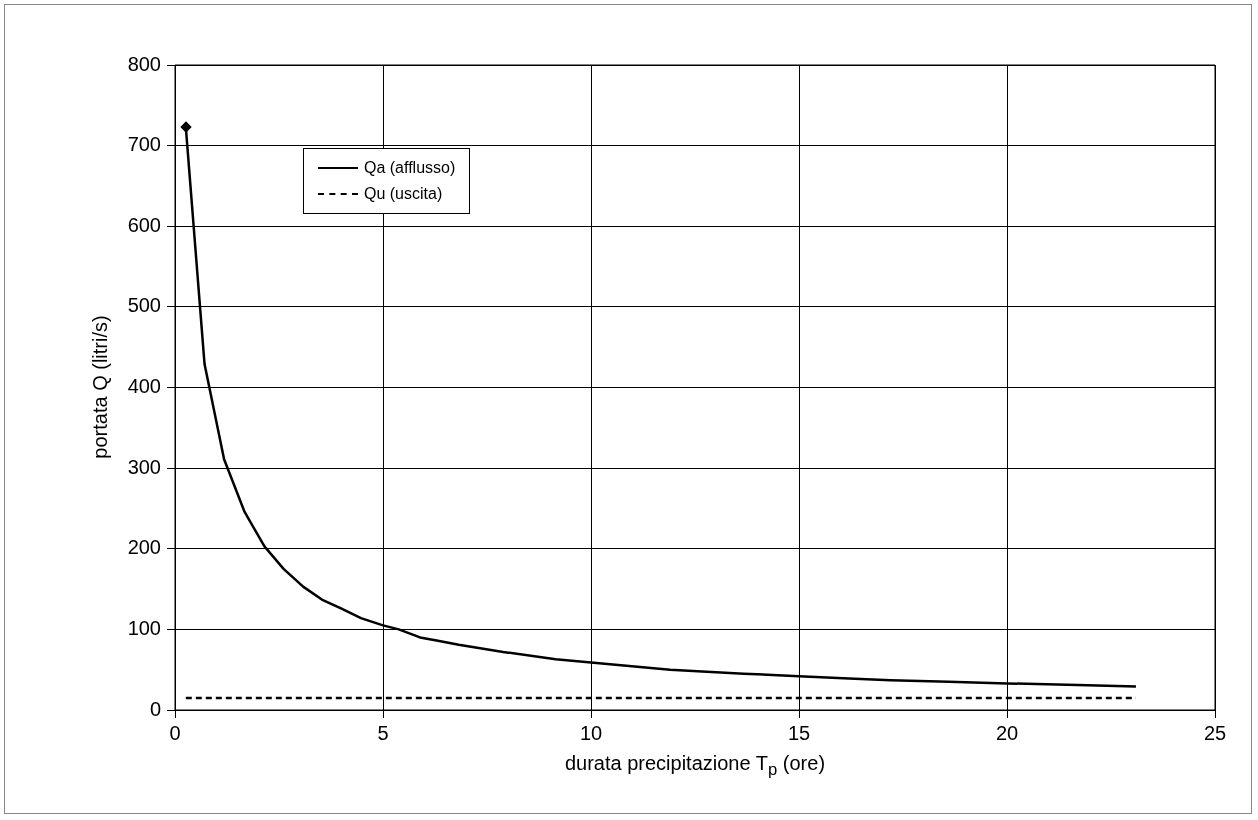 The width and height of the screenshot is (1258, 820). I want to click on x-tick-label: 20, so click(1007, 732).